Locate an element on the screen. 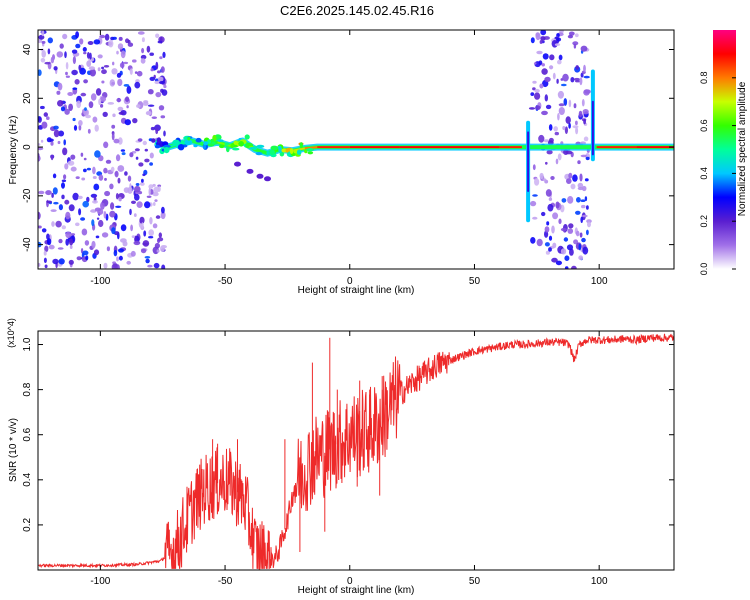 This screenshot has height=600, width=750. snr-x-axis-label: Height of straight line (km) is located at coordinates (356, 590).